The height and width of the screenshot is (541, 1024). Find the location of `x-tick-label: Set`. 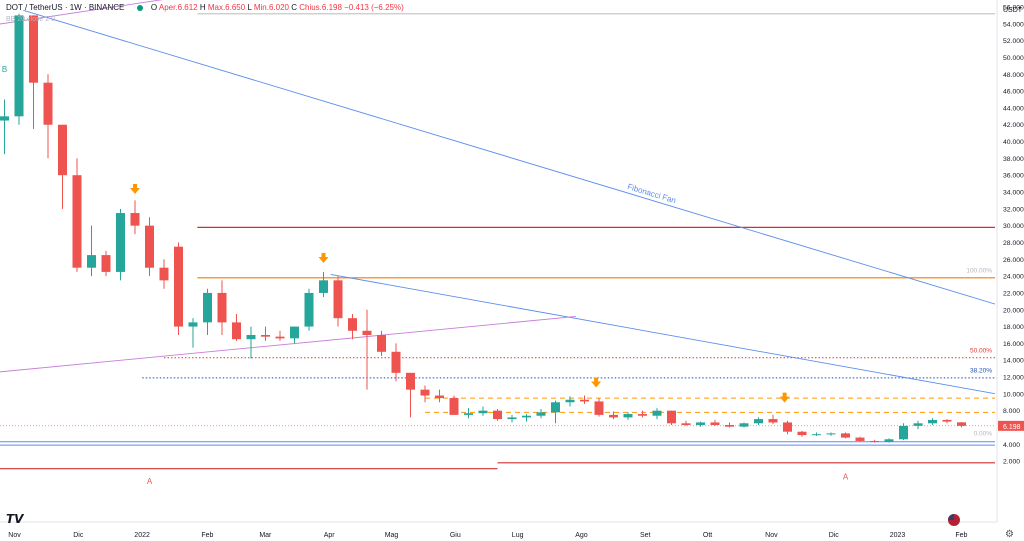

x-tick-label: Set is located at coordinates (645, 535).